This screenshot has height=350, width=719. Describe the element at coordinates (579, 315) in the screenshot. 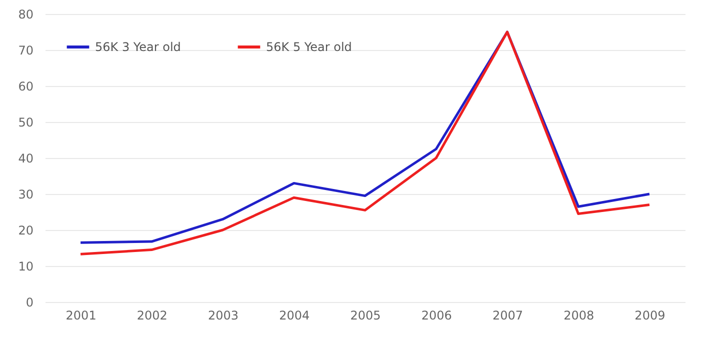

I see `x-tick-label: 2008` at that location.